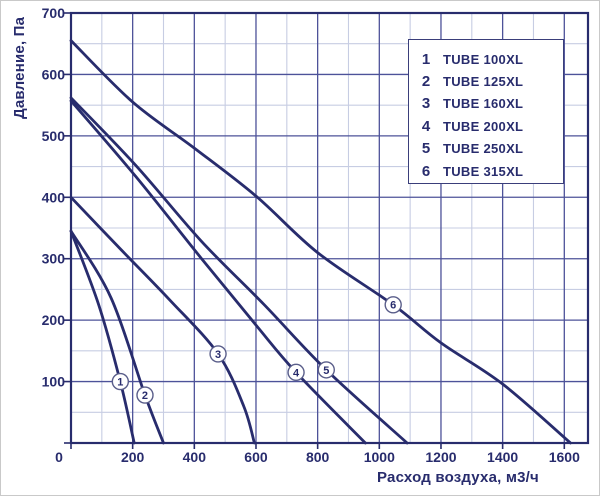  What do you see at coordinates (102, 337) in the screenshot?
I see `curve-tube-100xl` at bounding box center [102, 337].